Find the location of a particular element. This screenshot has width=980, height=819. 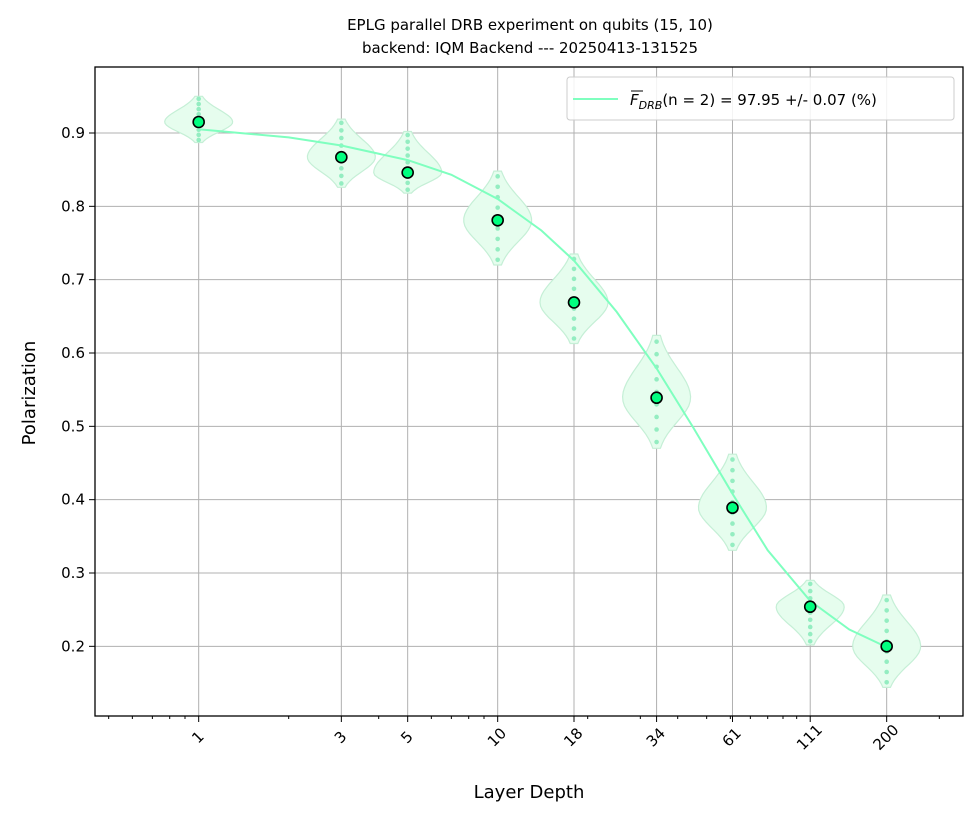

y-ticks: 0.2 0.3 0.4 0.5 0.6 0.7 0.8 0.9 is located at coordinates (78, 389).